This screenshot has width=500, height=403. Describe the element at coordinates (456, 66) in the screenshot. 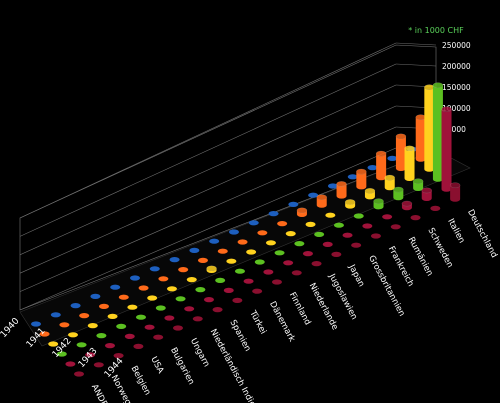

I see `y-tick-label: 200000` at that location.